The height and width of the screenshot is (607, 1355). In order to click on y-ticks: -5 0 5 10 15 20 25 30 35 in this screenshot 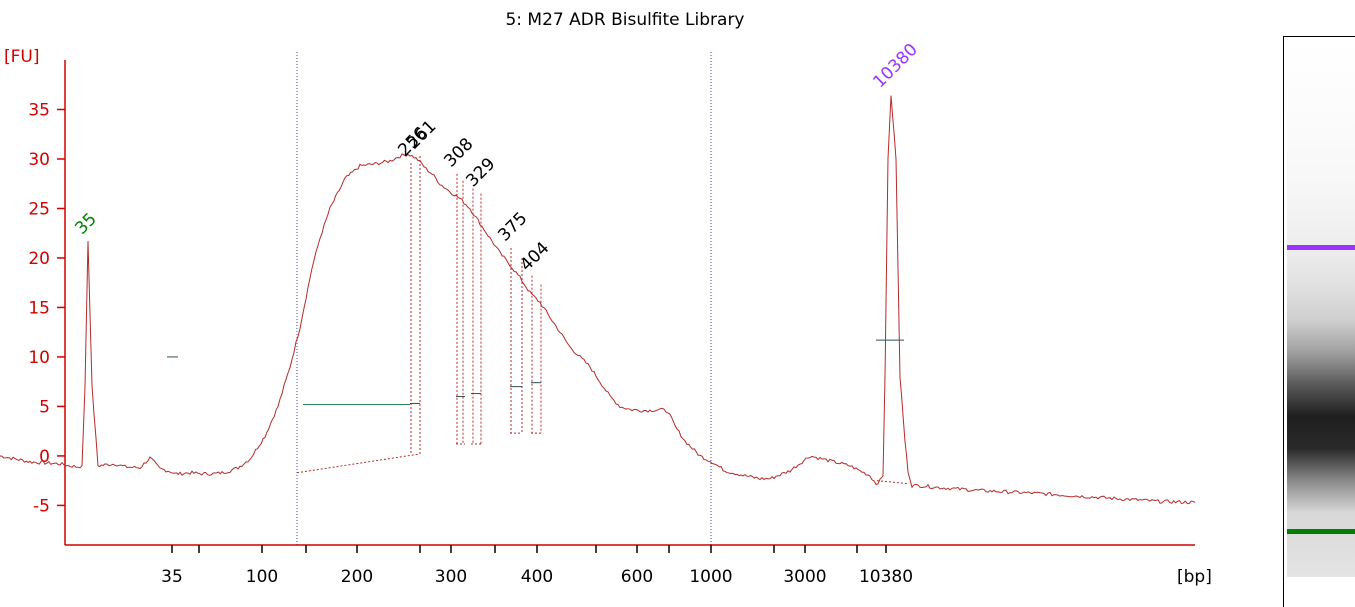, I will do `click(46, 308)`.